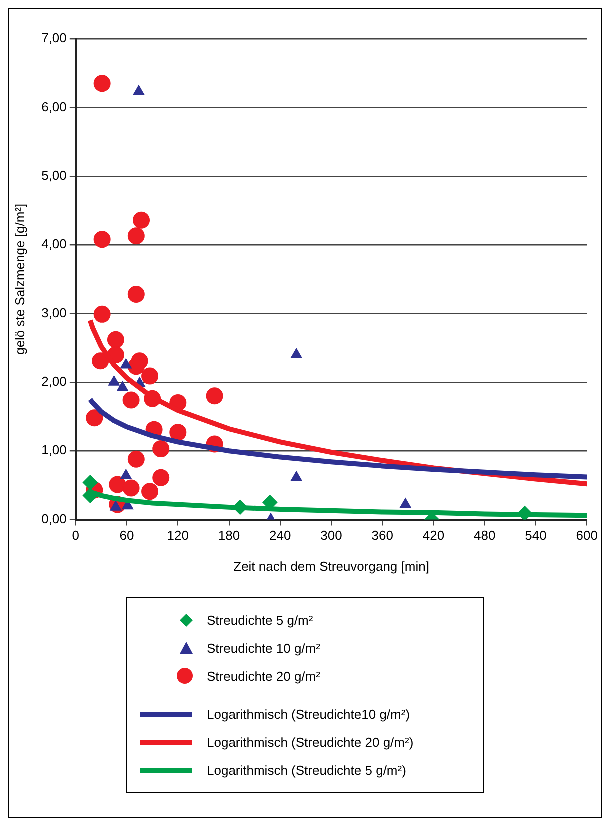 This screenshot has height=828, width=611. I want to click on y-tick-label: 6,00, so click(54, 106).